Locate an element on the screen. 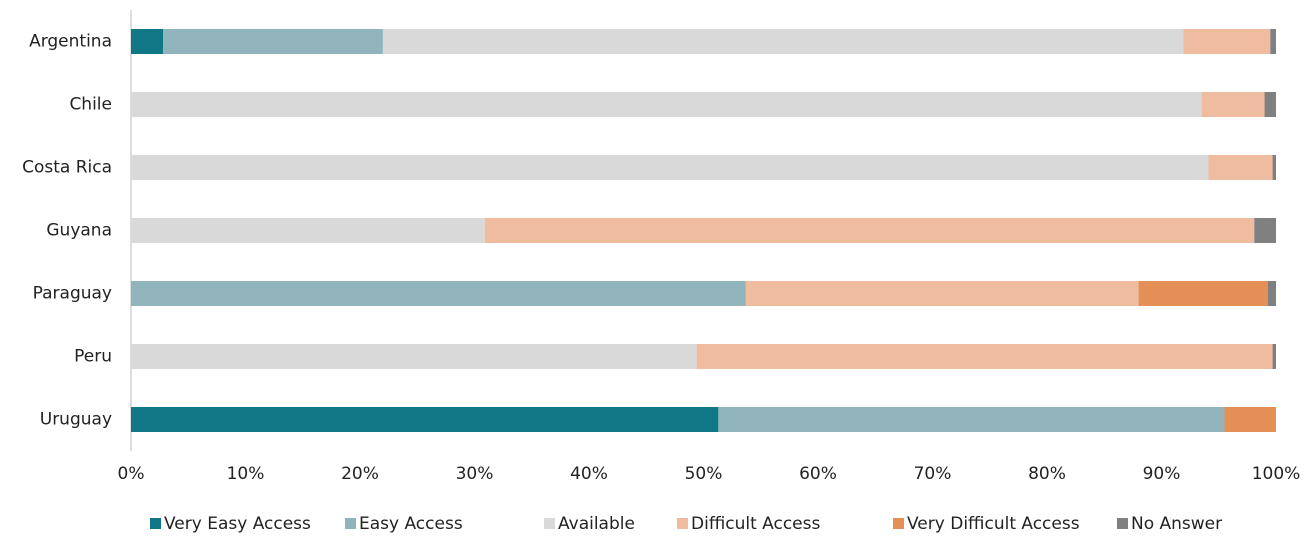  x-tick-label: 80% is located at coordinates (1047, 474).